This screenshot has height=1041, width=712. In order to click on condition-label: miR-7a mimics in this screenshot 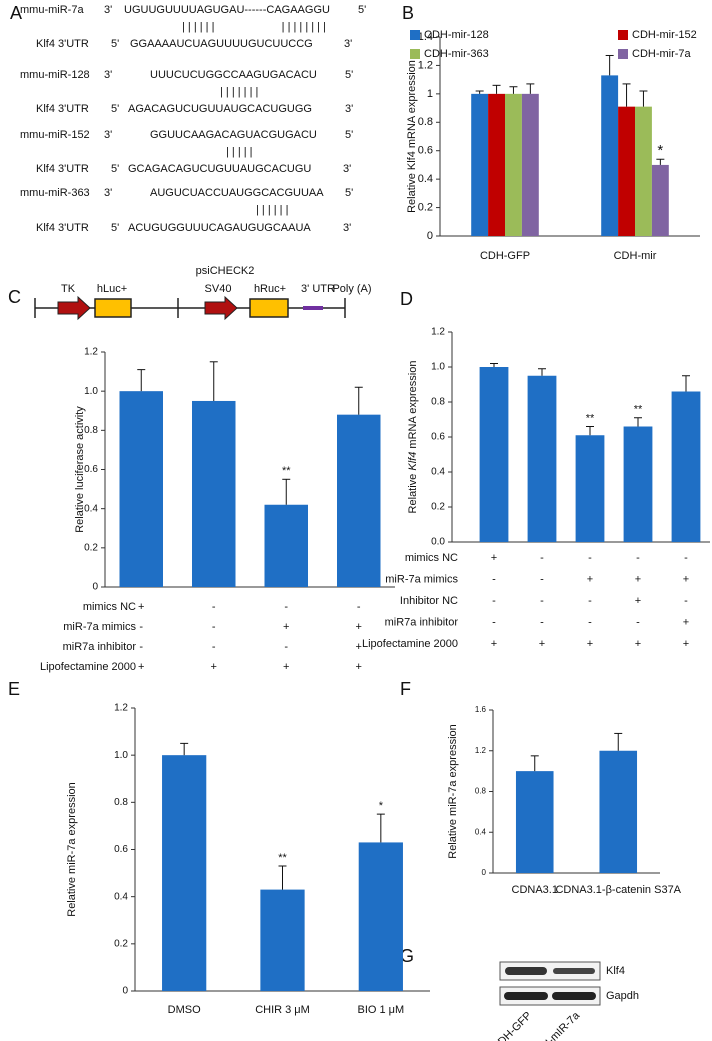, I will do `click(421, 579)`.